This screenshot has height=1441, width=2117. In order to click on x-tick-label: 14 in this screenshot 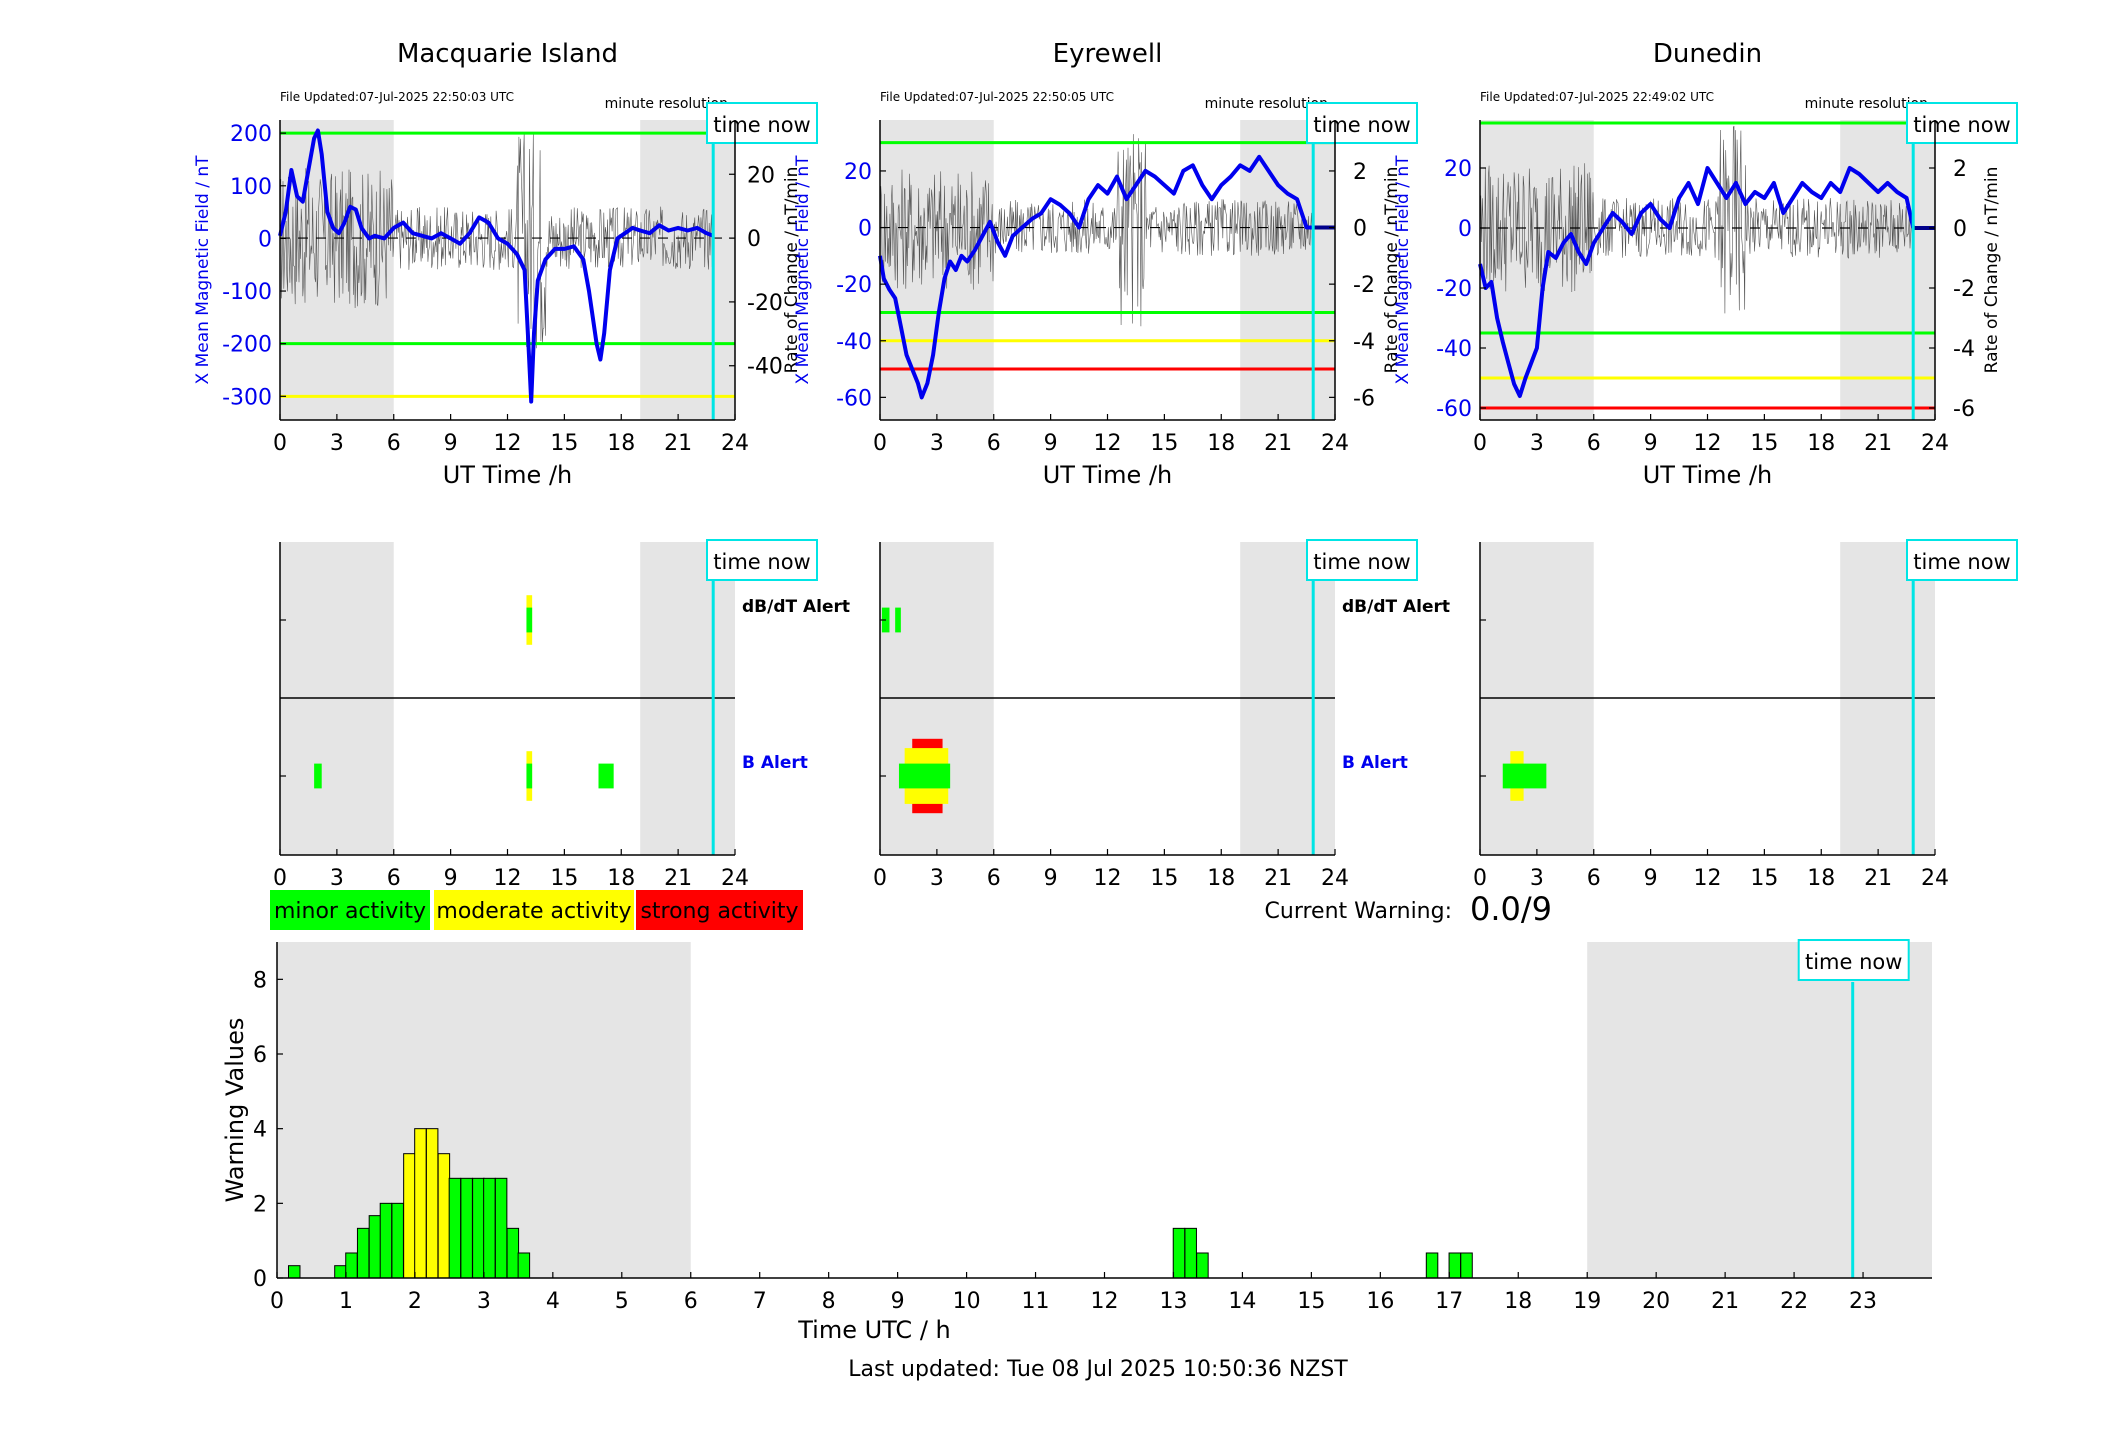, I will do `click(1242, 1301)`.